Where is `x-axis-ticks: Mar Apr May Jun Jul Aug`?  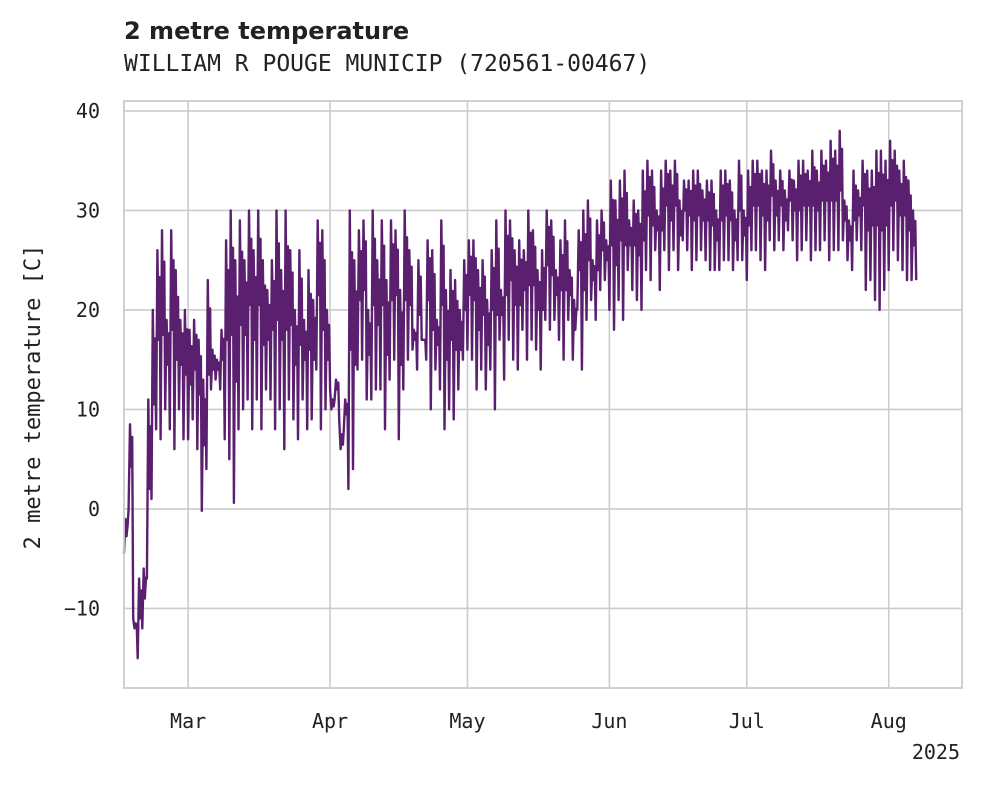
x-axis-ticks: Mar Apr May Jun Jul Aug is located at coordinates (538, 721).